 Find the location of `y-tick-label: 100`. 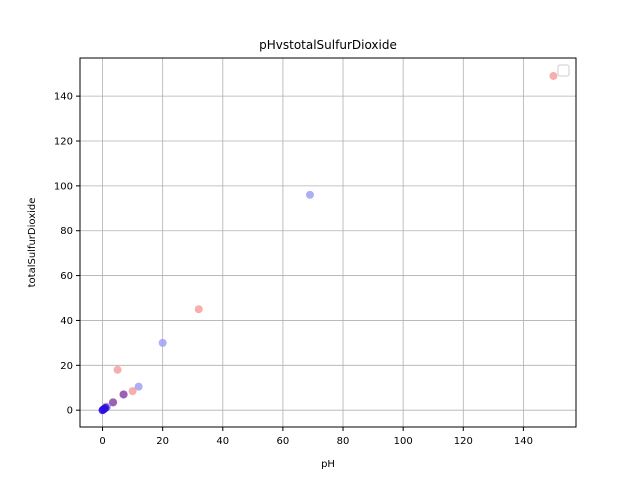

y-tick-label: 100 is located at coordinates (63, 186).